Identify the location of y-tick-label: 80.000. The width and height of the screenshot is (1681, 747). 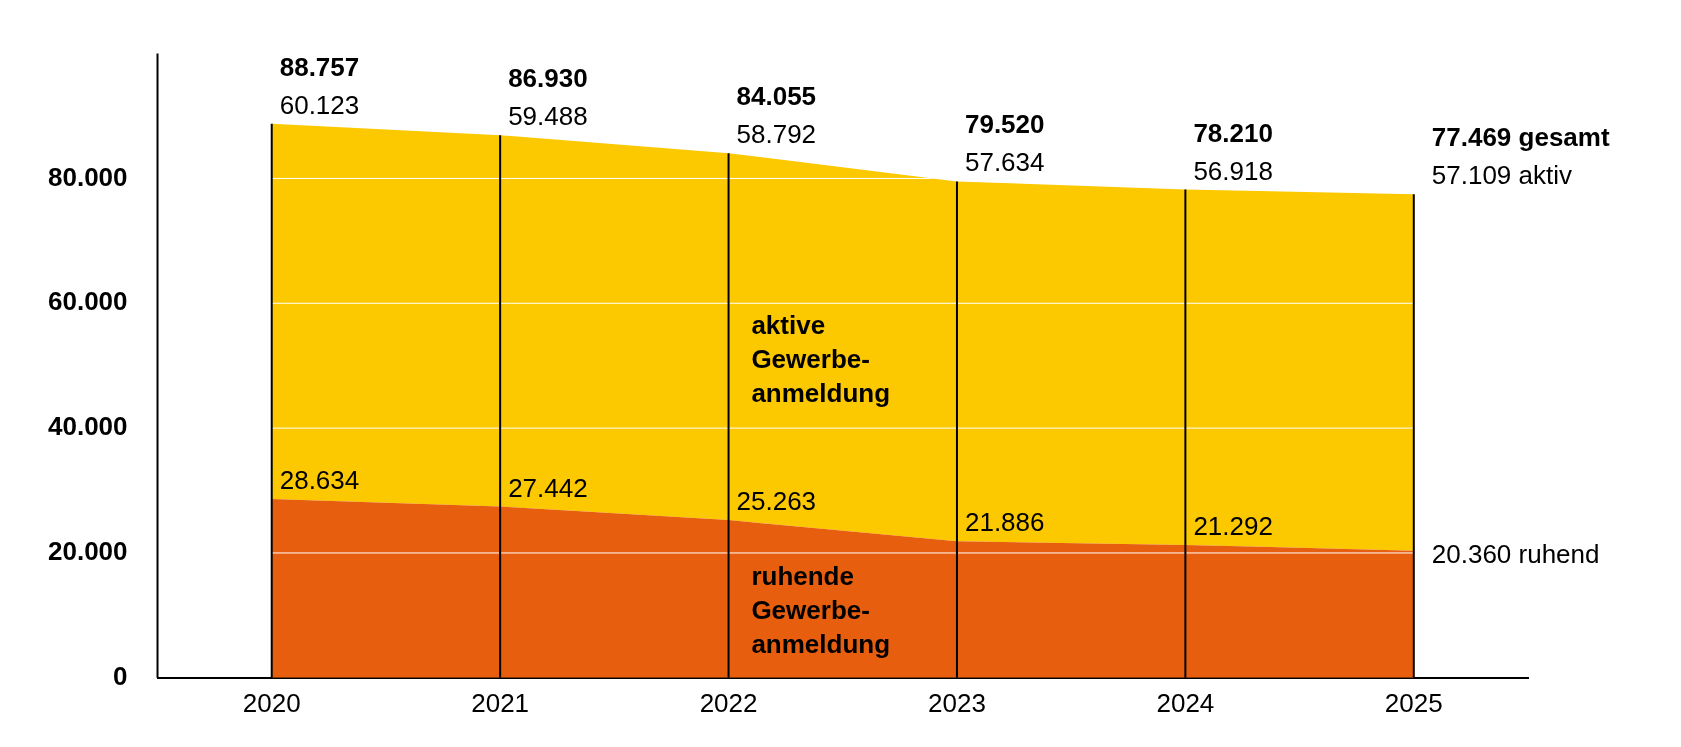
(87, 176).